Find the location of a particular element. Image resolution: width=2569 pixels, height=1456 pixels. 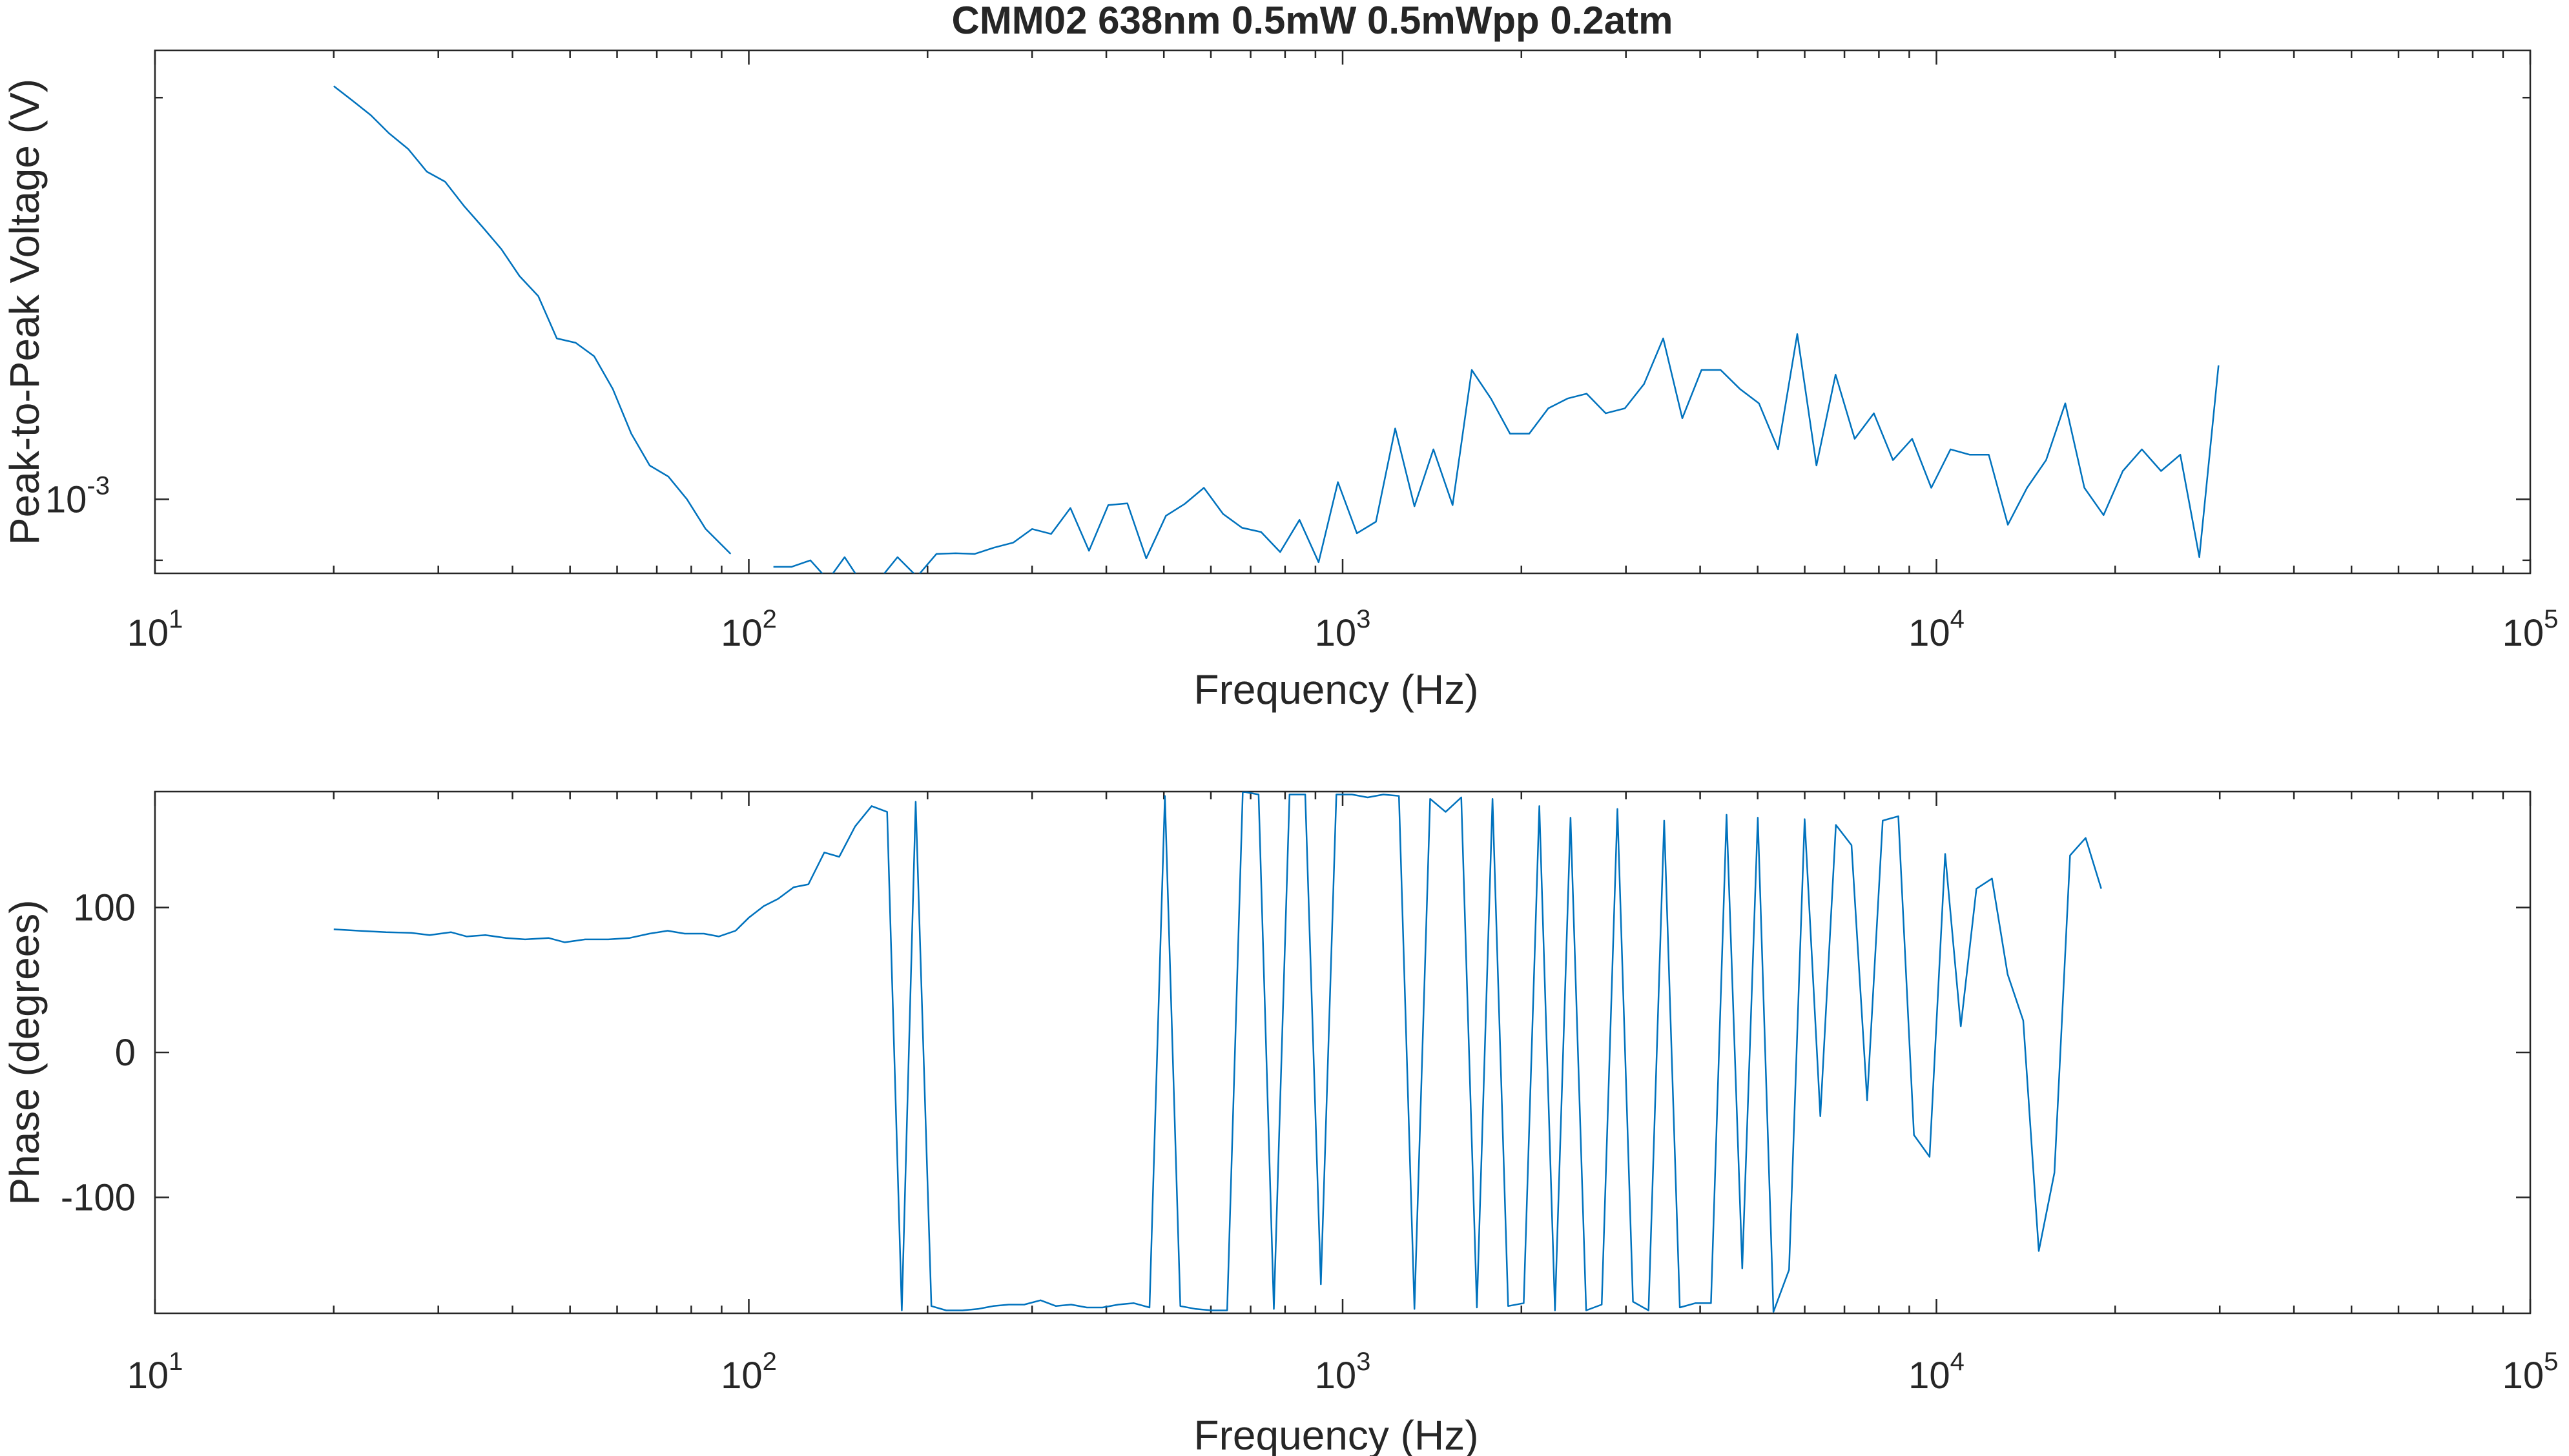

y-axis-label: Peak-to-Peak Voltage (V) is located at coordinates (24, 312).